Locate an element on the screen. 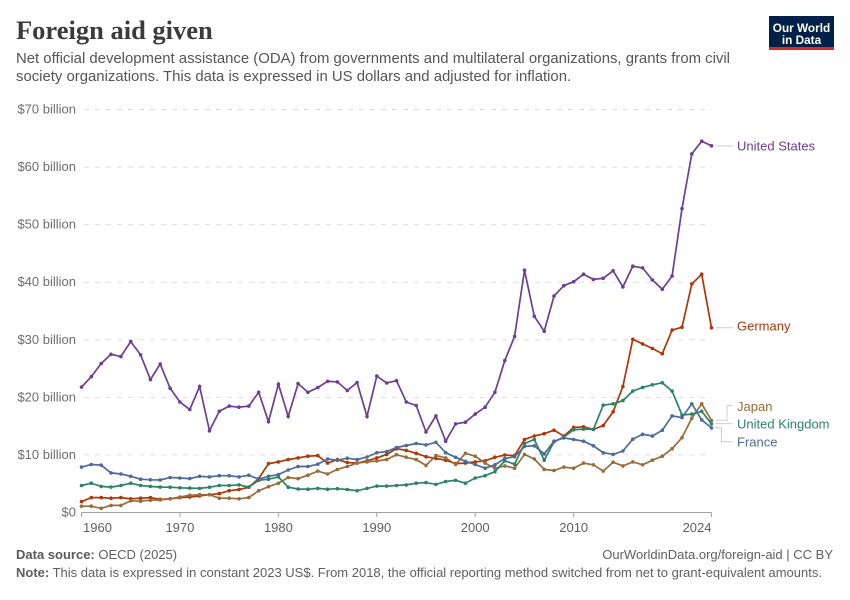  svg-text: Japan is located at coordinates (754, 406).